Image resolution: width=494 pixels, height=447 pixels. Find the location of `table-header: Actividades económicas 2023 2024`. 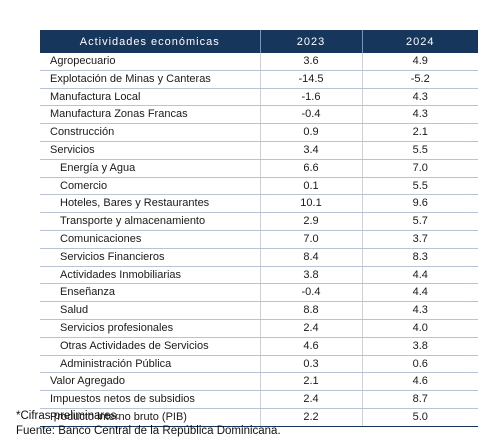

table-header: Actividades económicas 2023 2024 is located at coordinates (259, 41).